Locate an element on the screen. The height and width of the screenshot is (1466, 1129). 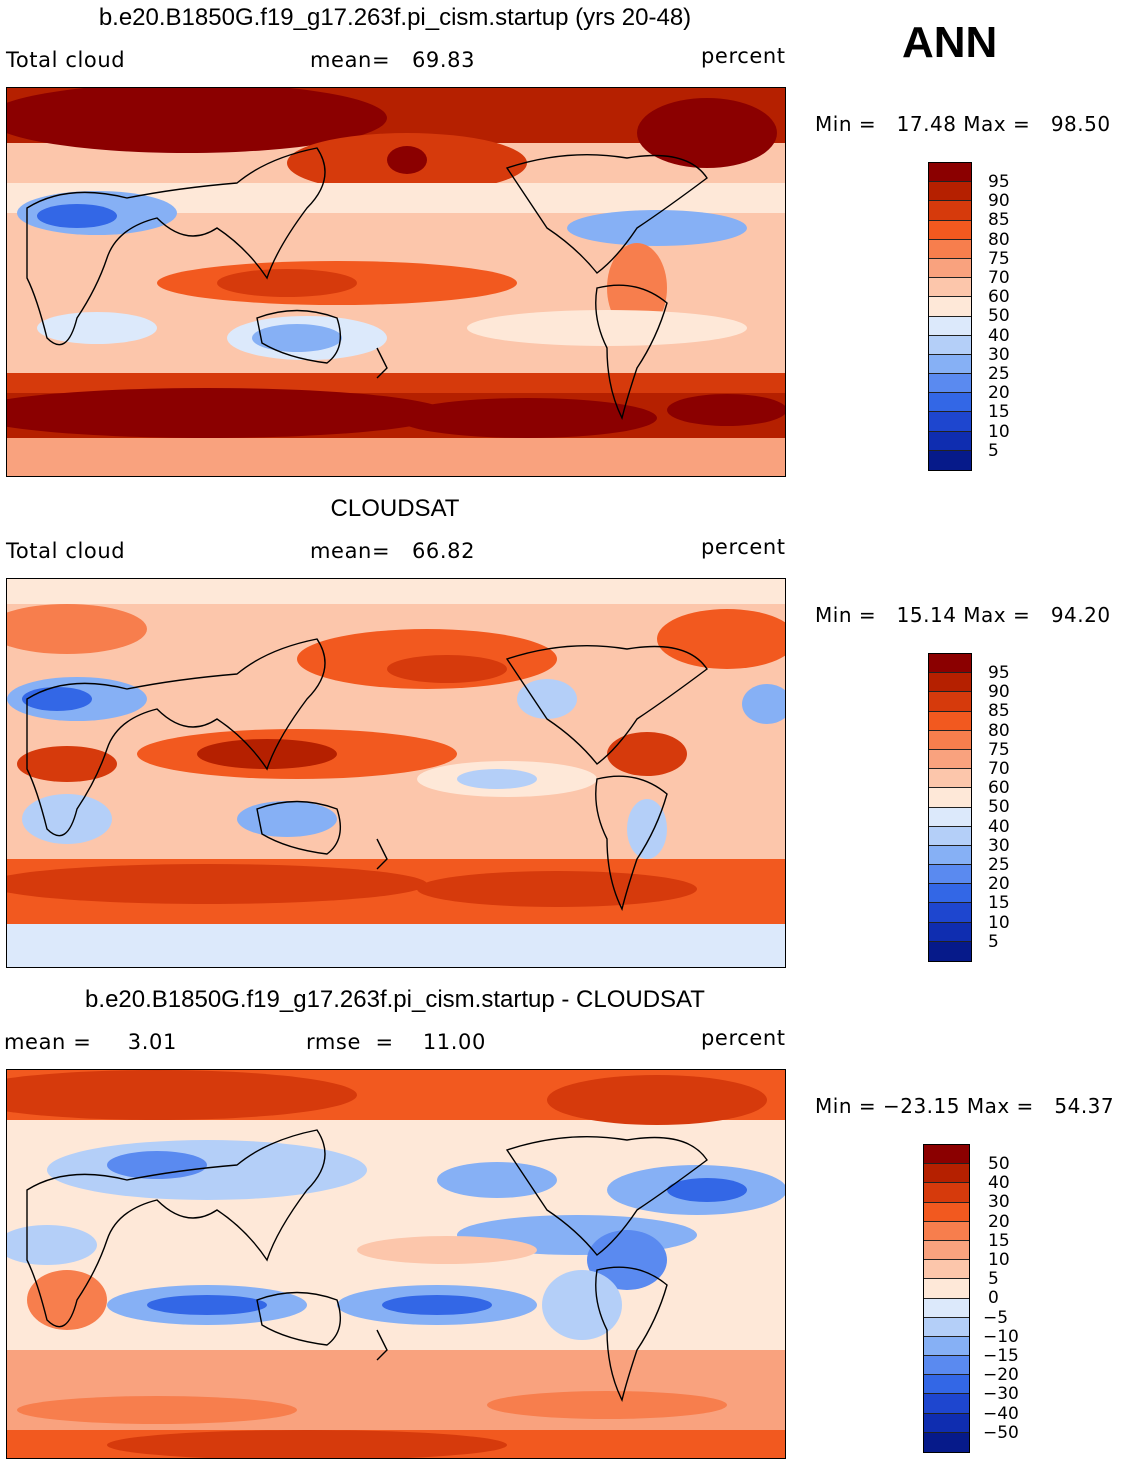
season-label: ANN is located at coordinates (950, 42).